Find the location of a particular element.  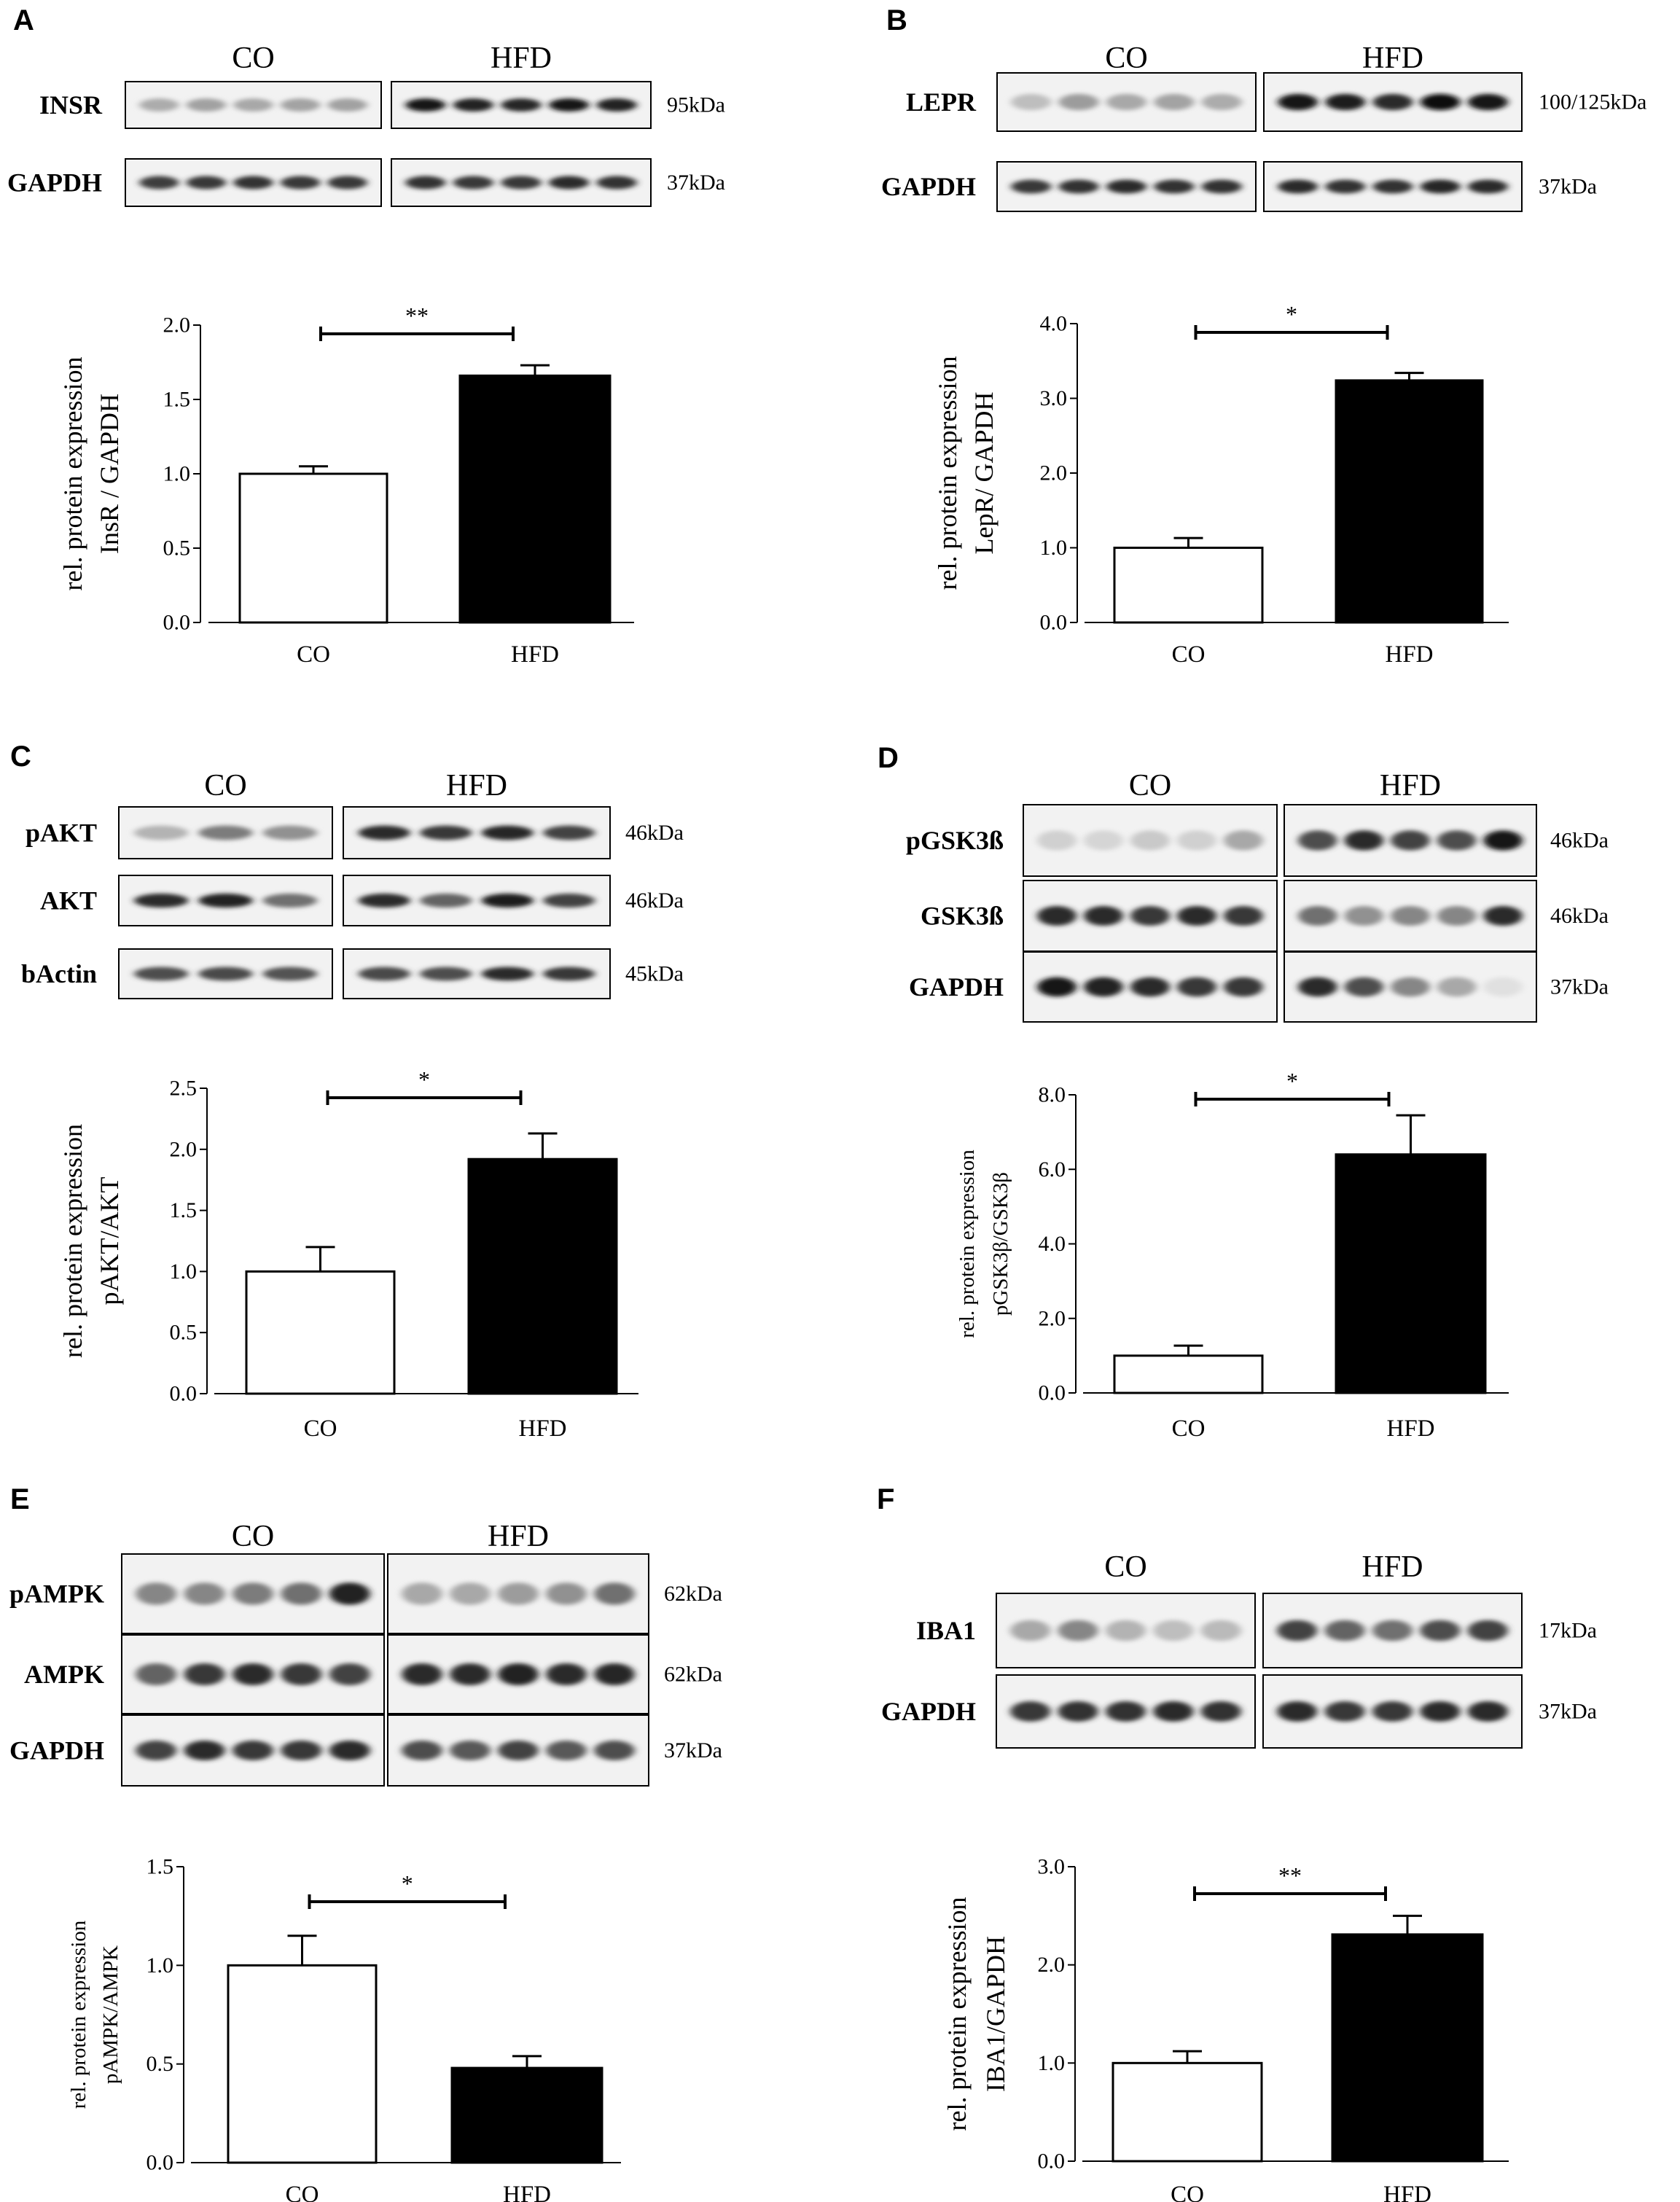

blot-row: IBA1 17kDa is located at coordinates (1257, 1630).